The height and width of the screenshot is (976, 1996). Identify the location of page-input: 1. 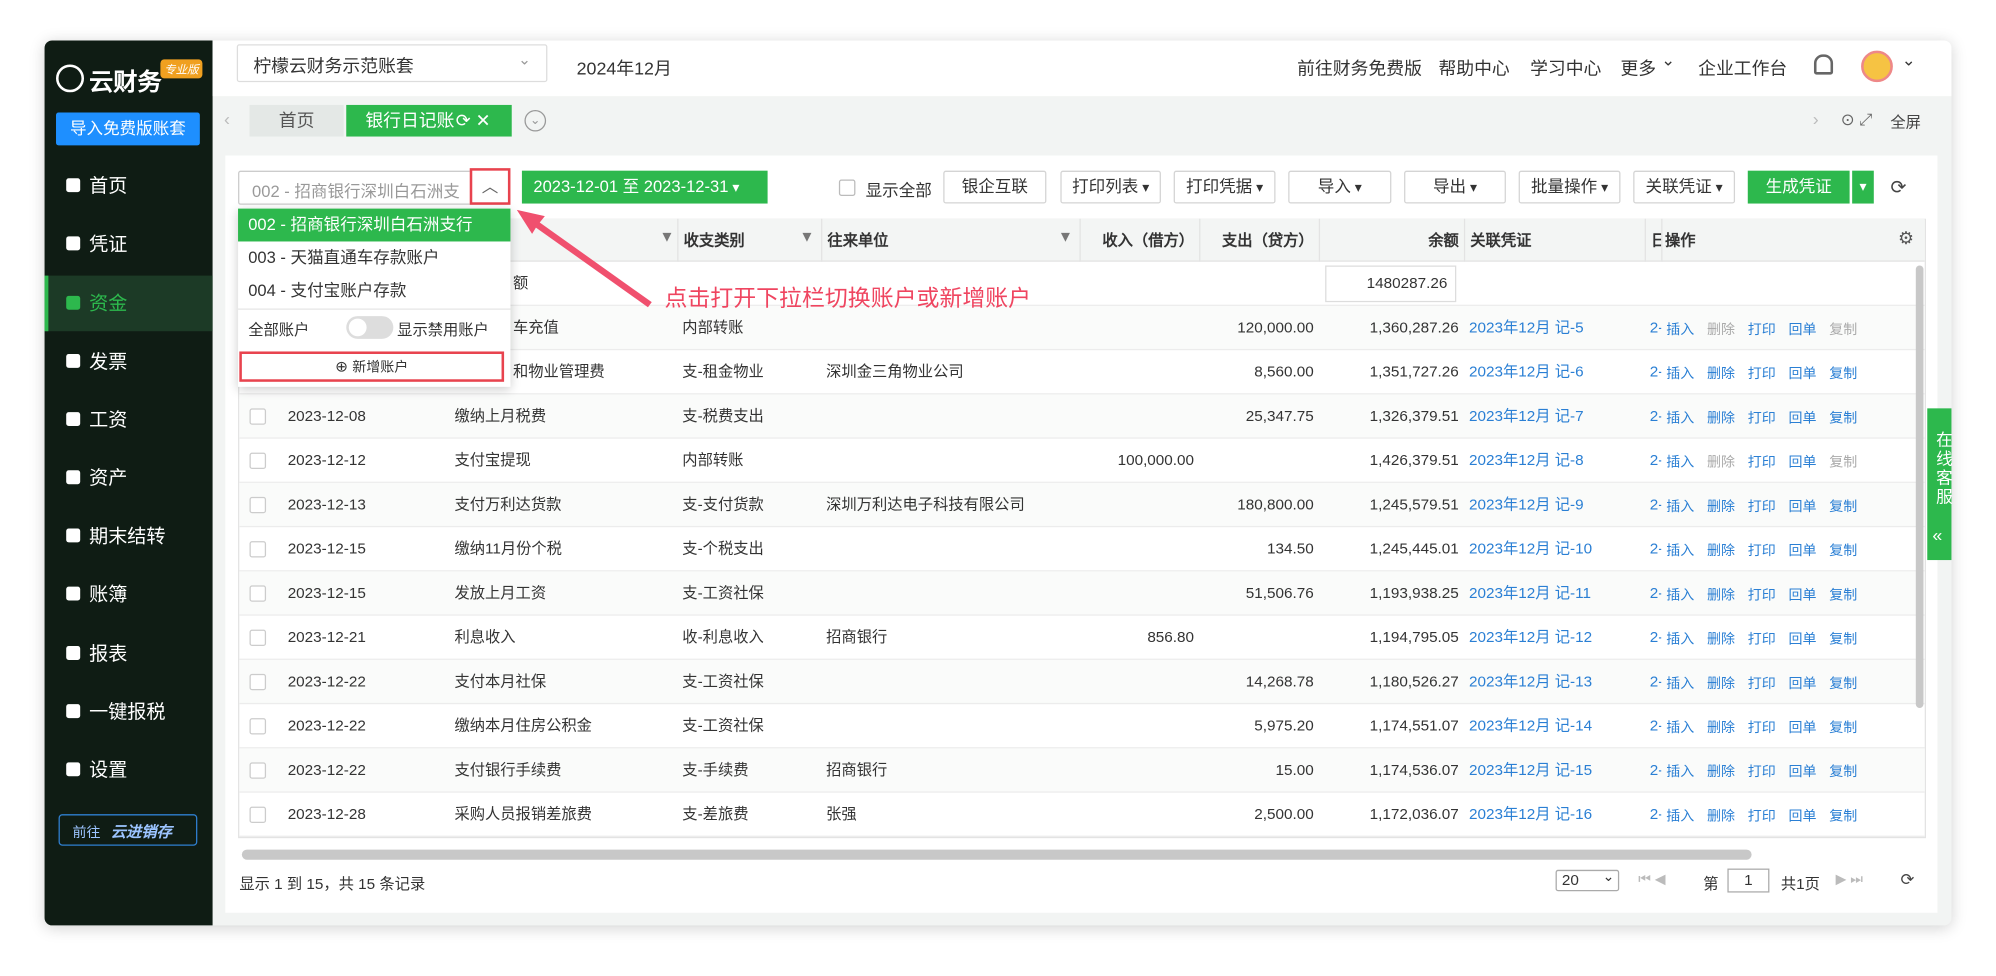
(1748, 880).